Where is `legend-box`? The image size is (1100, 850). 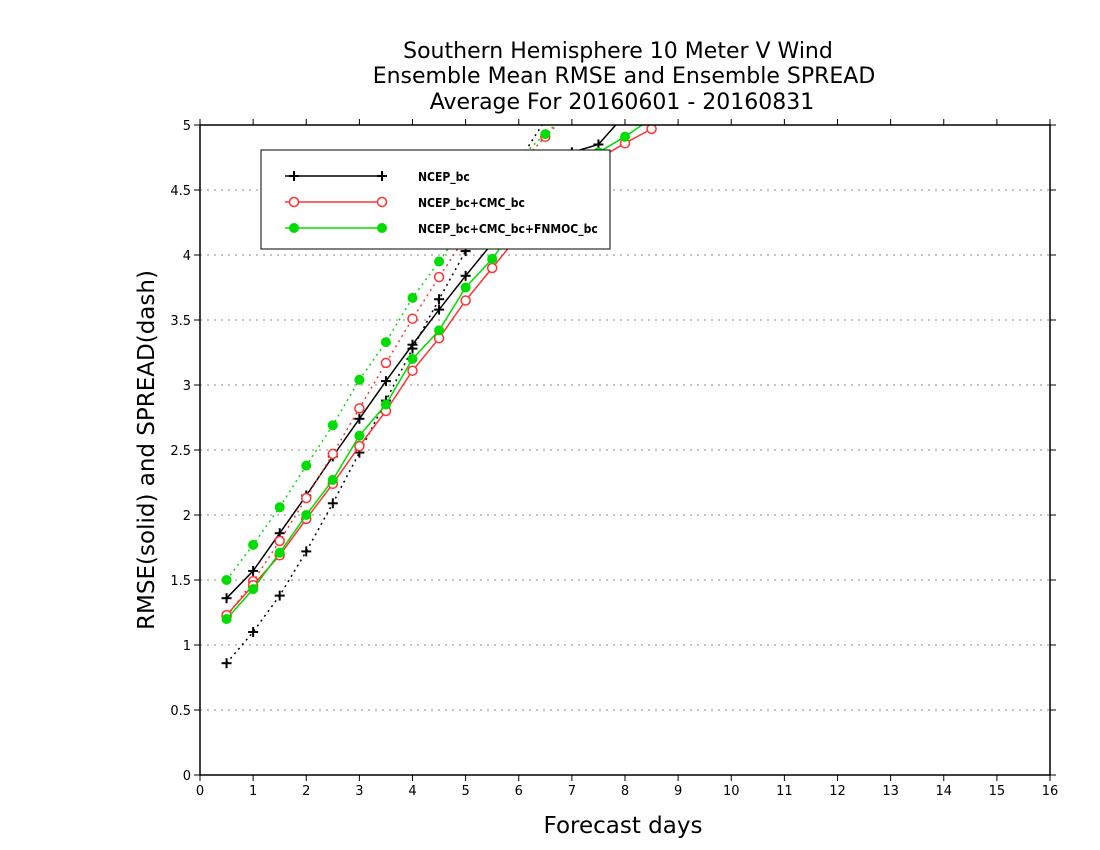
legend-box is located at coordinates (435, 199).